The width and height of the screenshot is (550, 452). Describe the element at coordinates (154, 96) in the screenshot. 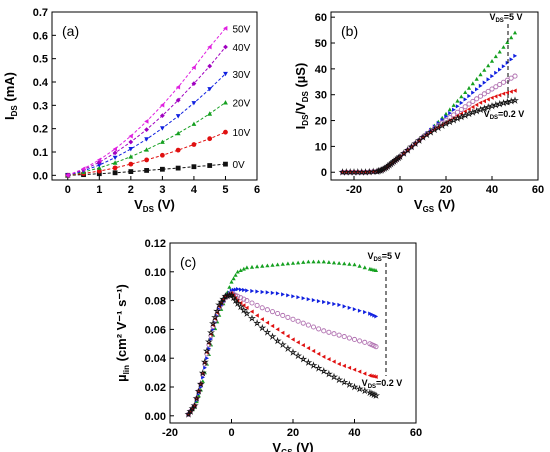

I see `plot-frame` at that location.